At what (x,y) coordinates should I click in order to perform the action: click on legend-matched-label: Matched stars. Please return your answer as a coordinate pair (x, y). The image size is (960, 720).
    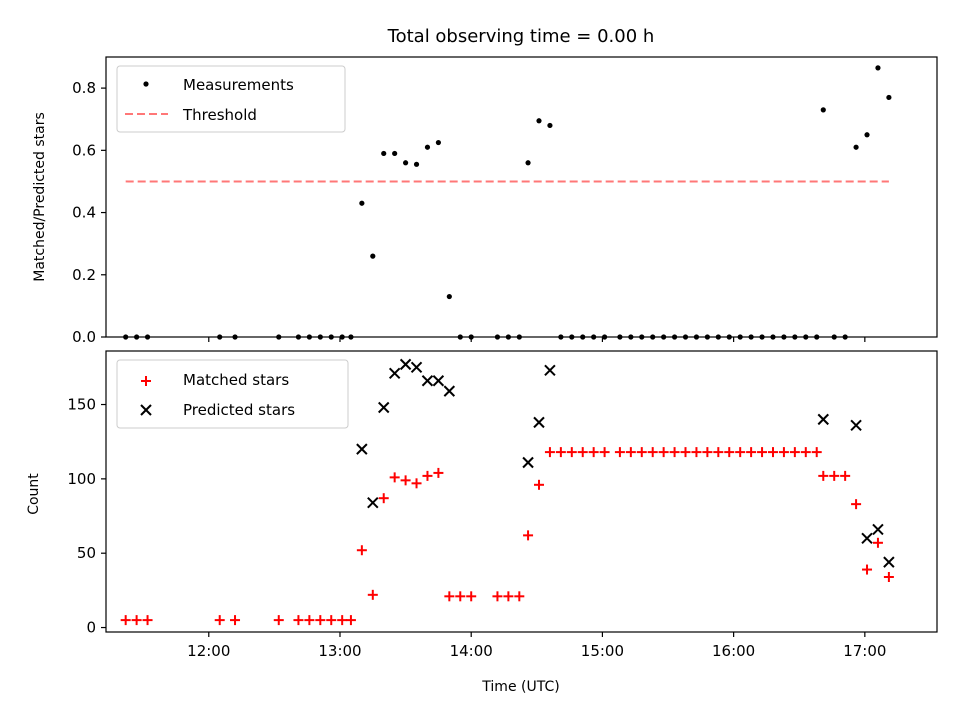
    Looking at the image, I should click on (236, 380).